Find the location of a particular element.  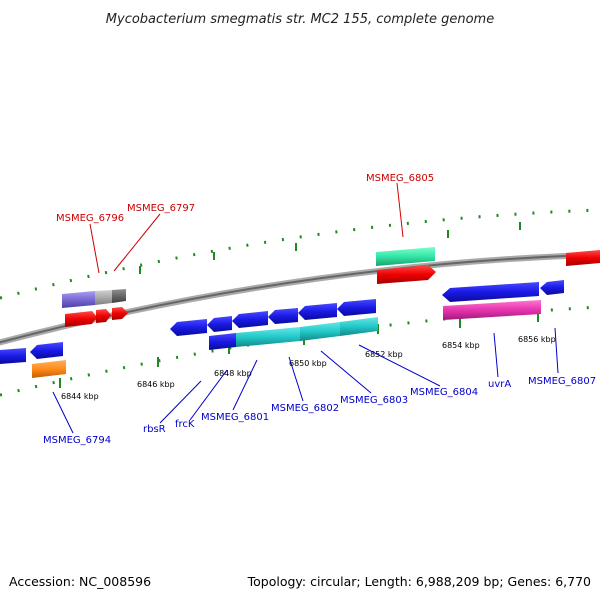

gene-label-rbsR: rbsR is located at coordinates (154, 429).